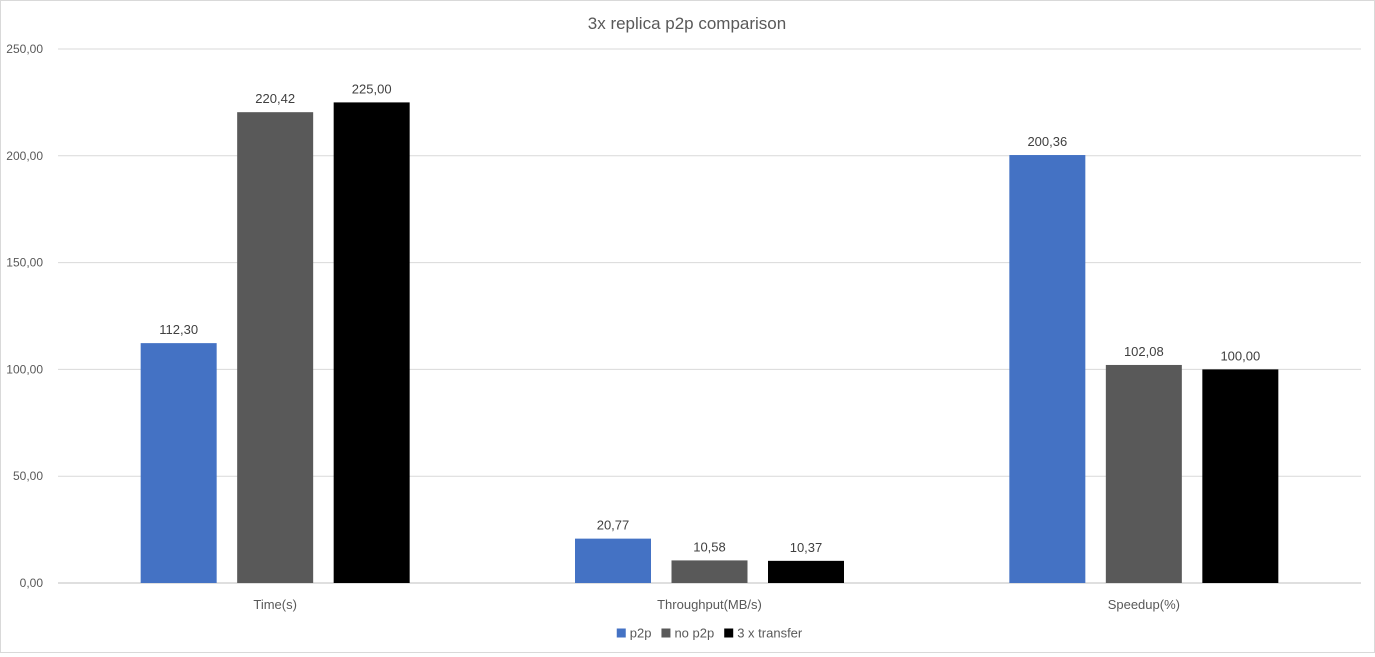 The height and width of the screenshot is (657, 1375). Describe the element at coordinates (32, 583) in the screenshot. I see `y-tick-label: 0,00` at that location.